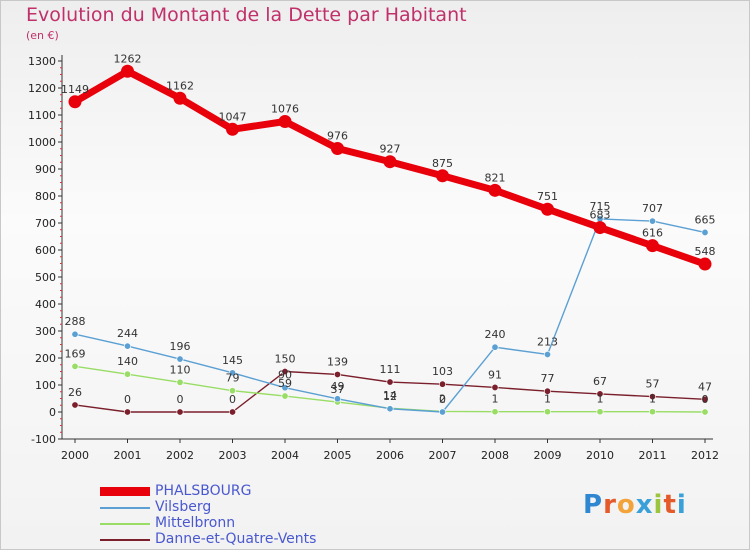  I want to click on data-label: 240, so click(495, 334).